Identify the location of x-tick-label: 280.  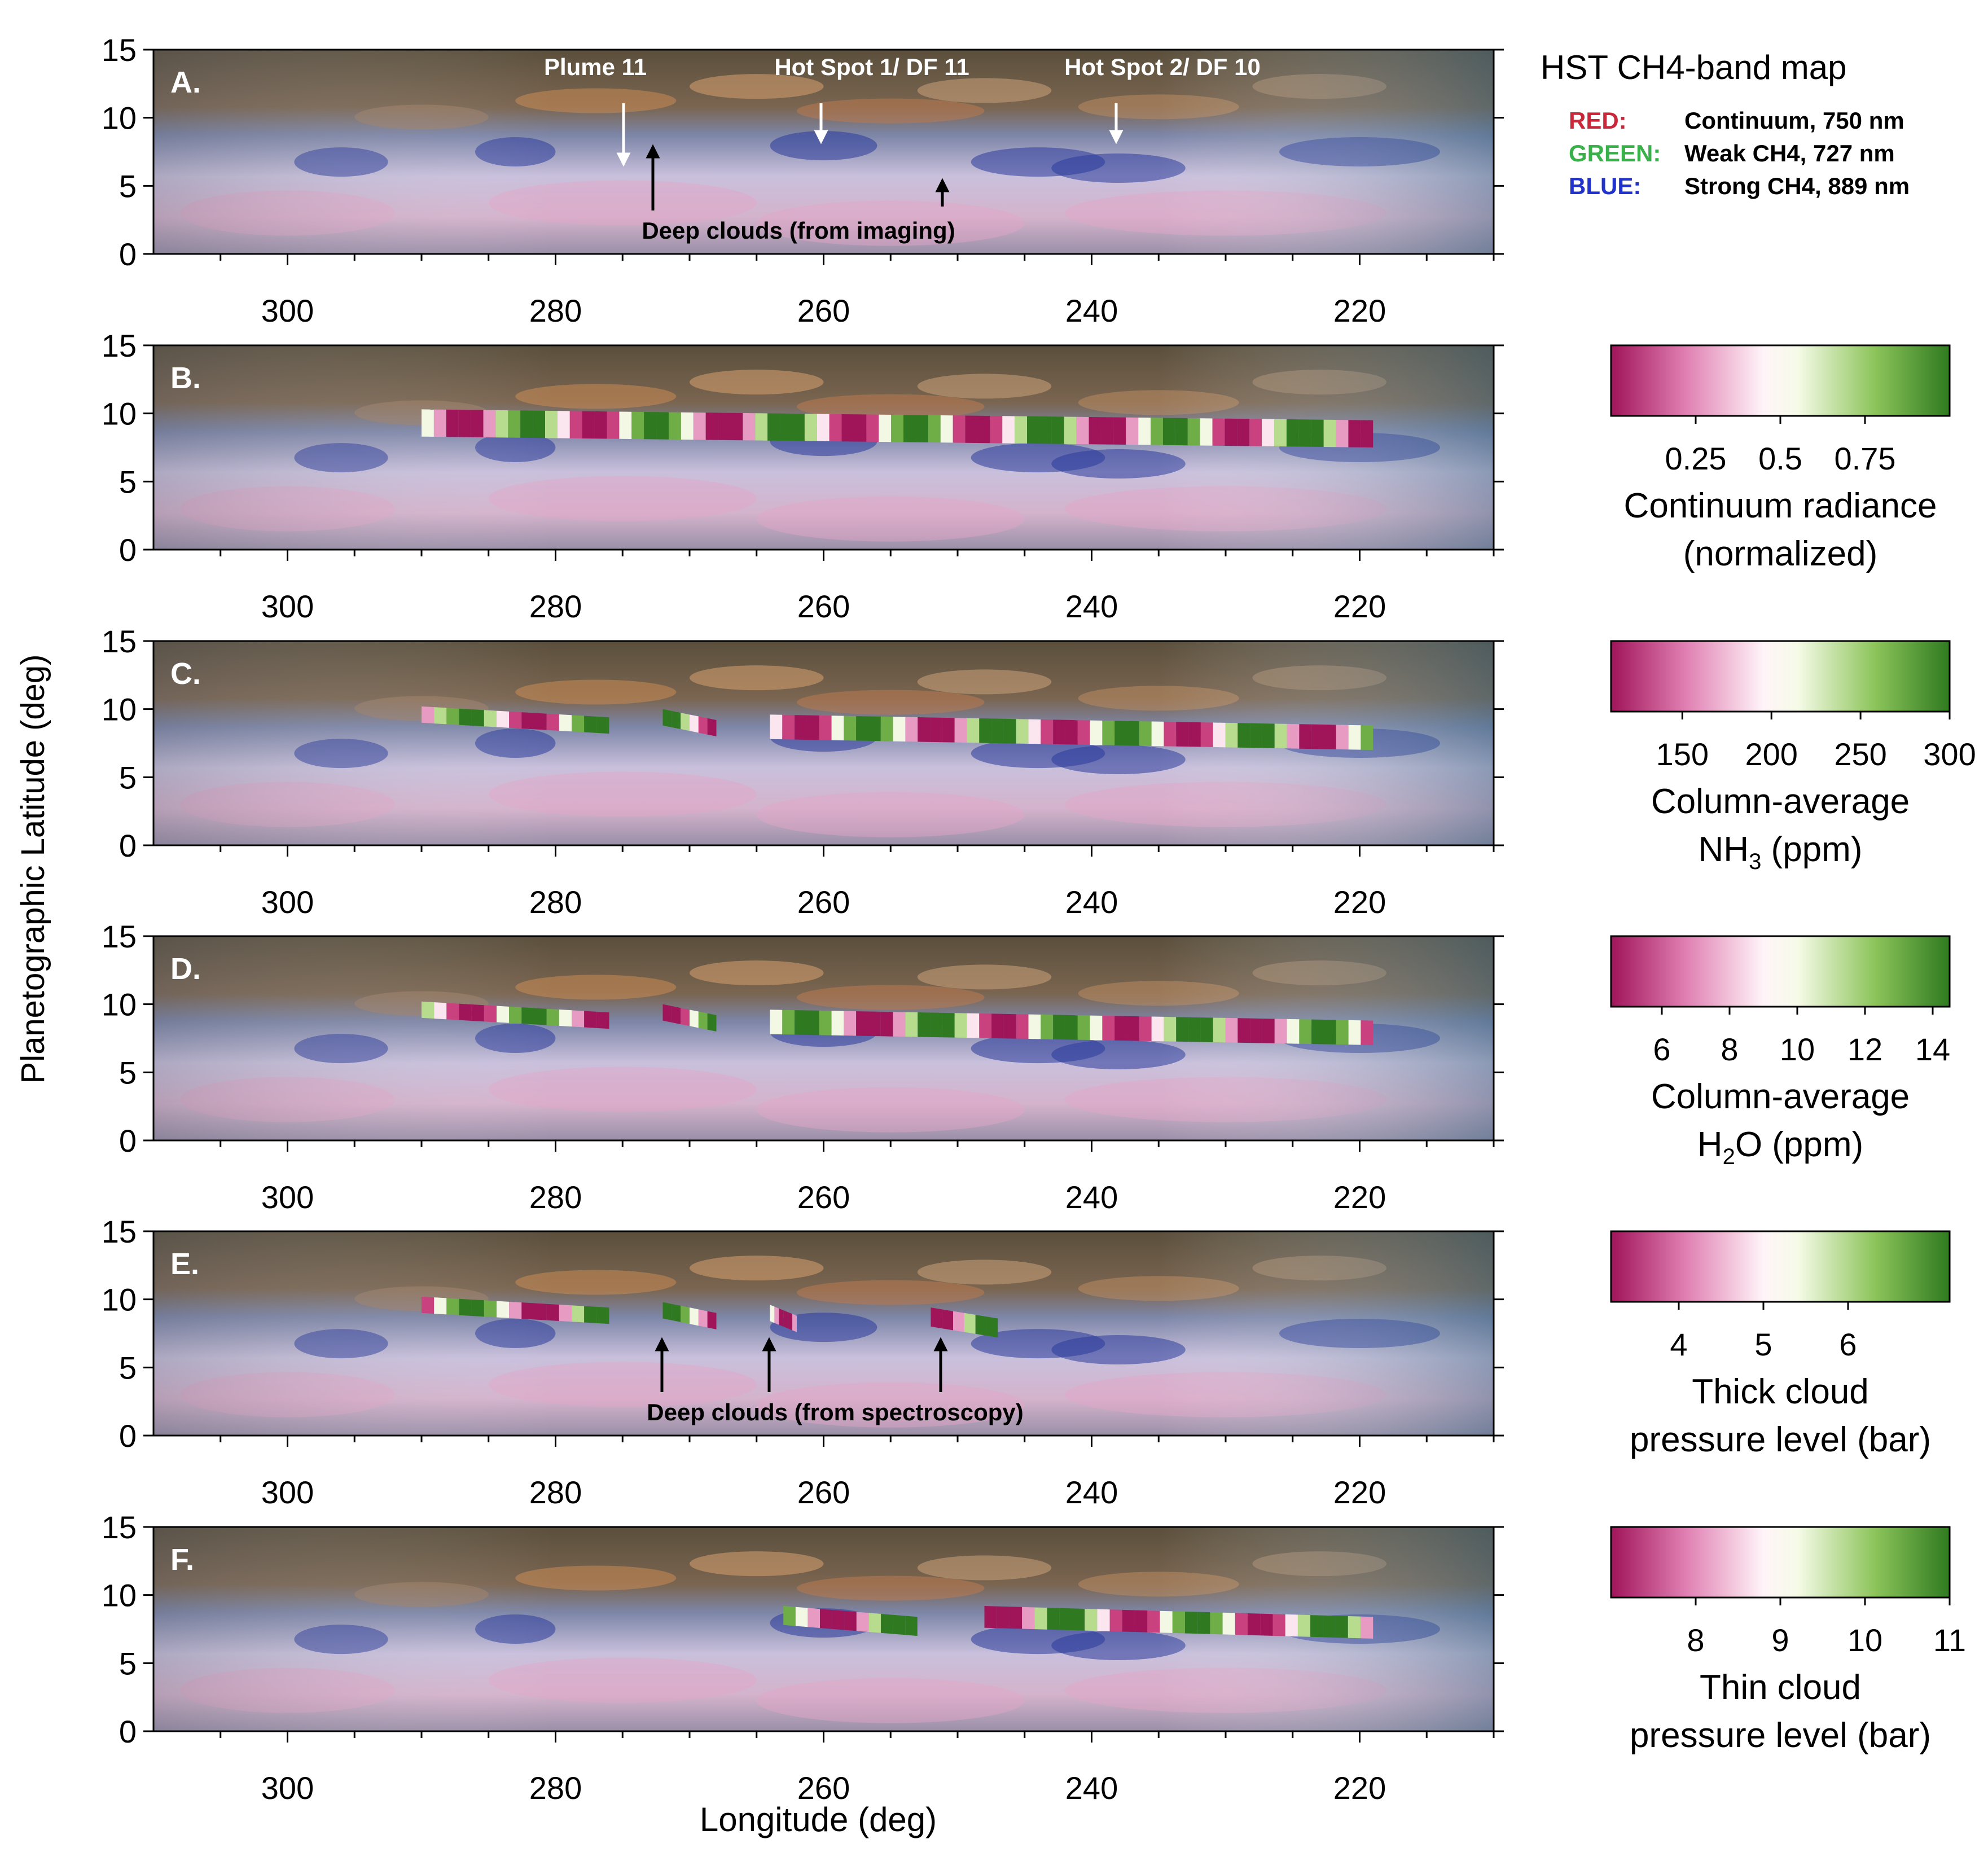
(555, 606).